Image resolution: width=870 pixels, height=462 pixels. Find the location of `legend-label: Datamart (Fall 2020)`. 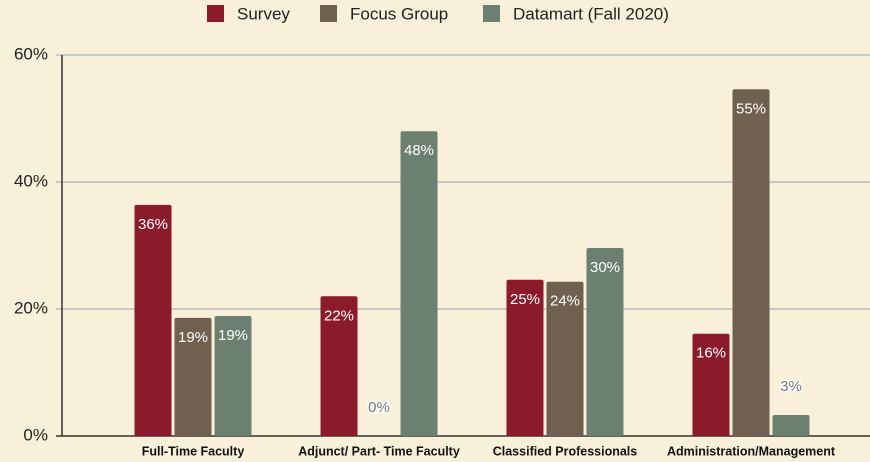

legend-label: Datamart (Fall 2020) is located at coordinates (591, 13).